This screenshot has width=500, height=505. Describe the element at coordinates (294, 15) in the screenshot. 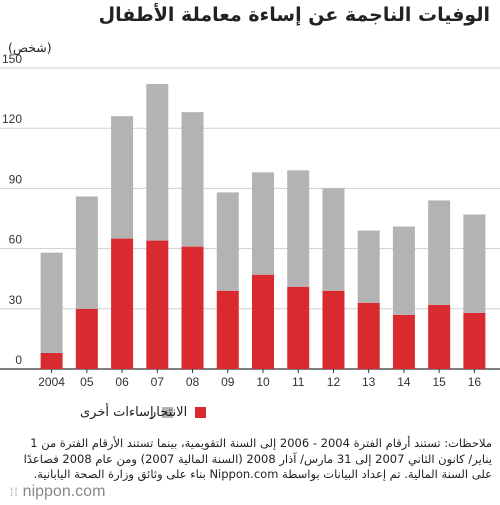

I see `chart-title: الوفيات الناجمة عن إساءة معاملة الأطفال` at that location.